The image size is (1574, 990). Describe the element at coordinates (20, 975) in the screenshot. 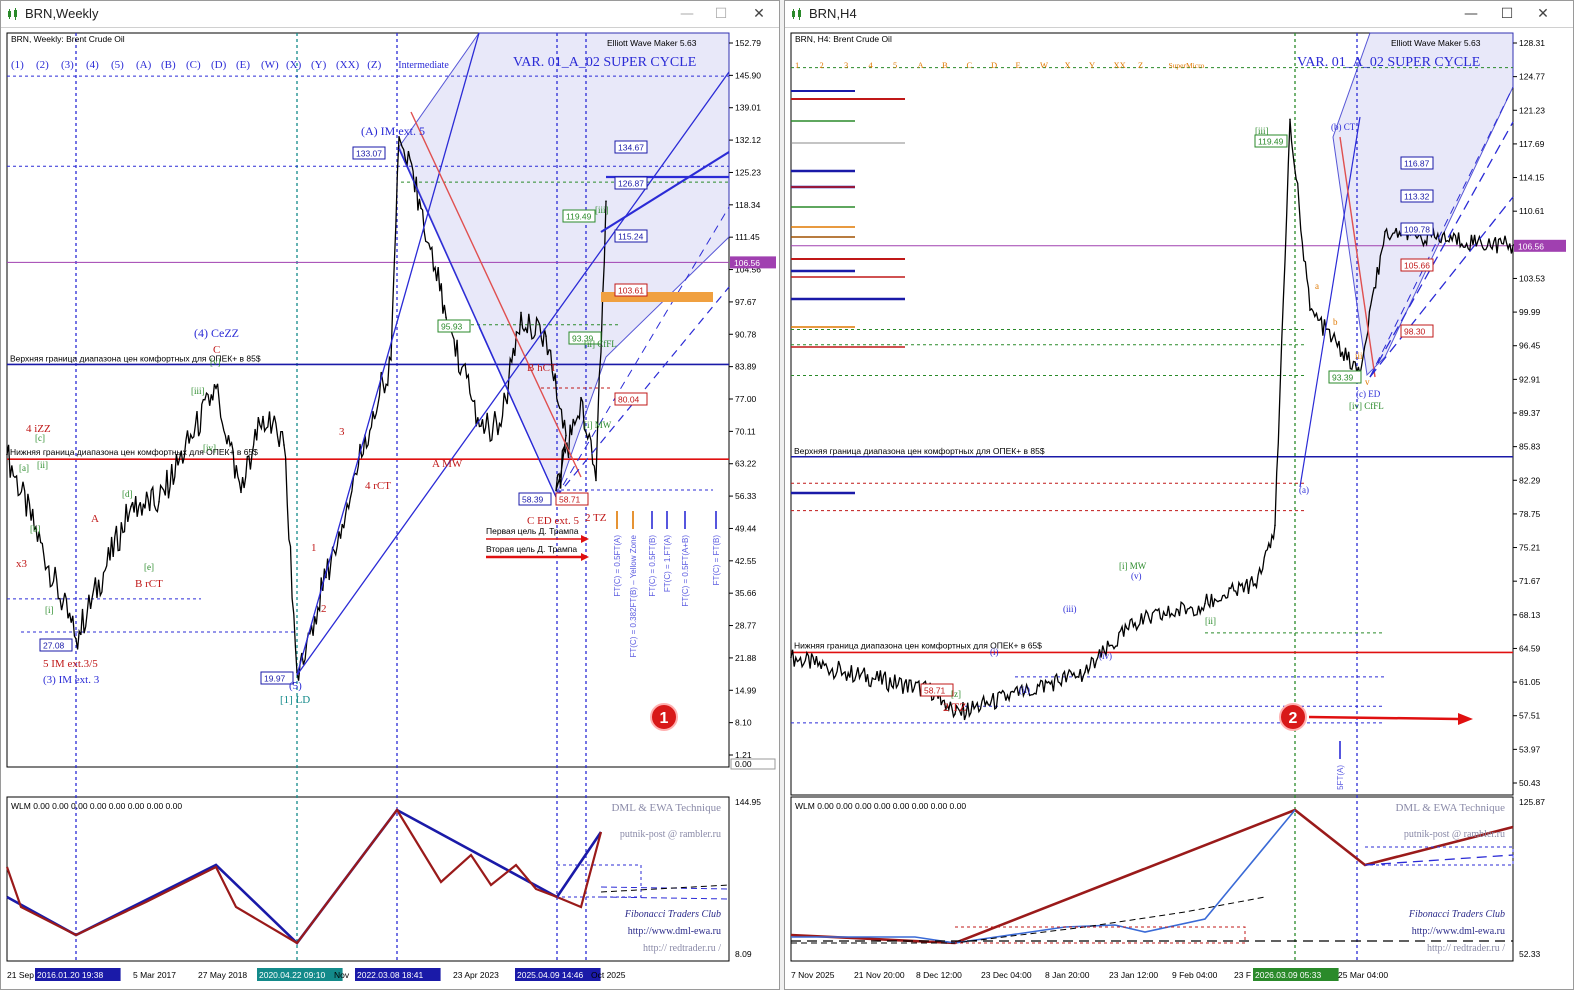

I see `time-label: 21 Sep` at that location.